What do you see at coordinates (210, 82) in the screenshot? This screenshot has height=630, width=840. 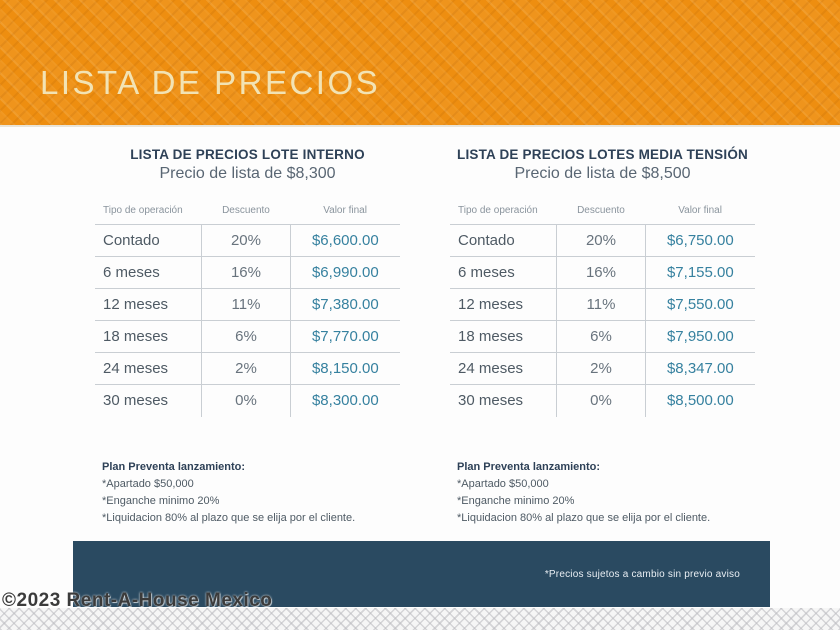 I see `page-title: LISTA DE PRECIOS` at bounding box center [210, 82].